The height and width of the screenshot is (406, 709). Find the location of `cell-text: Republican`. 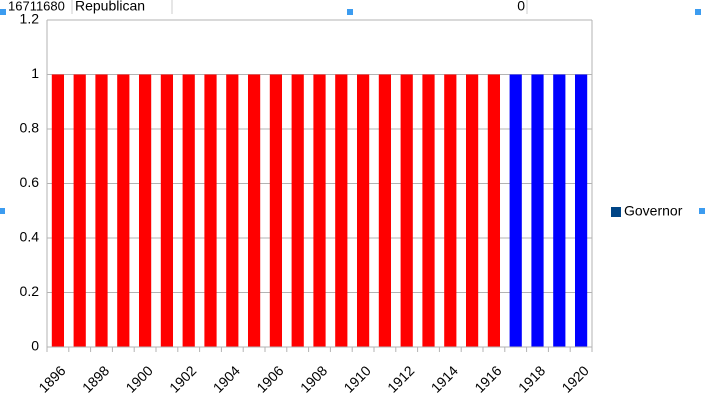

cell-text: Republican is located at coordinates (110, 7).